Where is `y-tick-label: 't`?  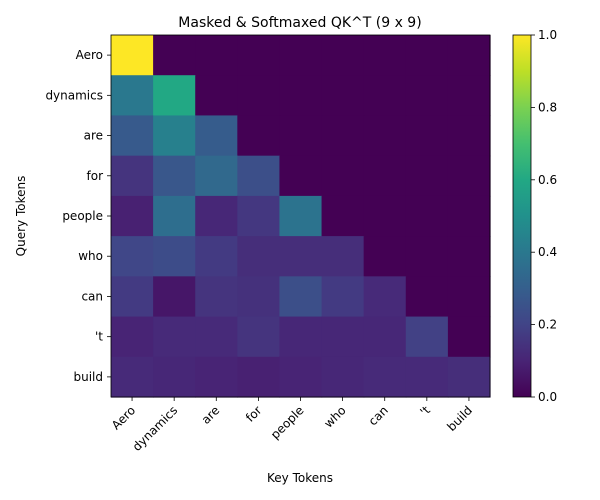 y-tick-label: 't is located at coordinates (99, 337).